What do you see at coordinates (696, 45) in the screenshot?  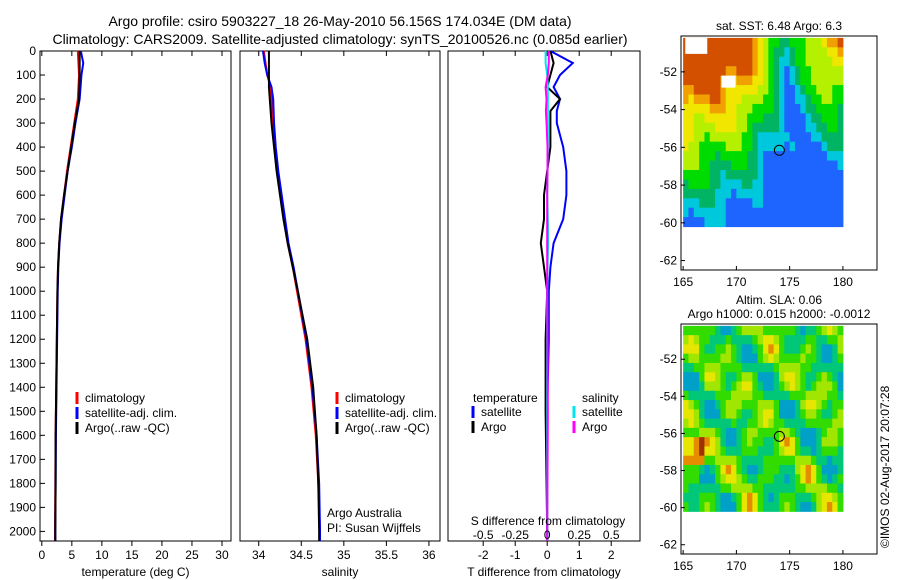 I see `land-mask` at bounding box center [696, 45].